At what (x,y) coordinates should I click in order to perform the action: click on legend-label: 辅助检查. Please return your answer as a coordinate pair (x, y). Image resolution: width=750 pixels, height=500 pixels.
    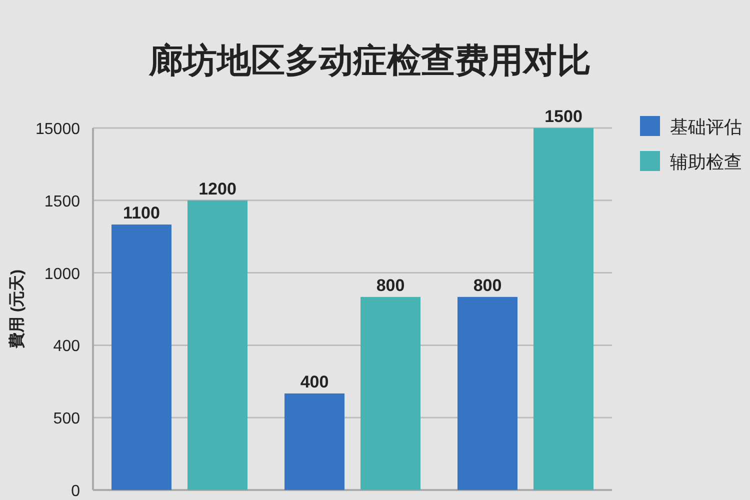
    Looking at the image, I should click on (706, 162).